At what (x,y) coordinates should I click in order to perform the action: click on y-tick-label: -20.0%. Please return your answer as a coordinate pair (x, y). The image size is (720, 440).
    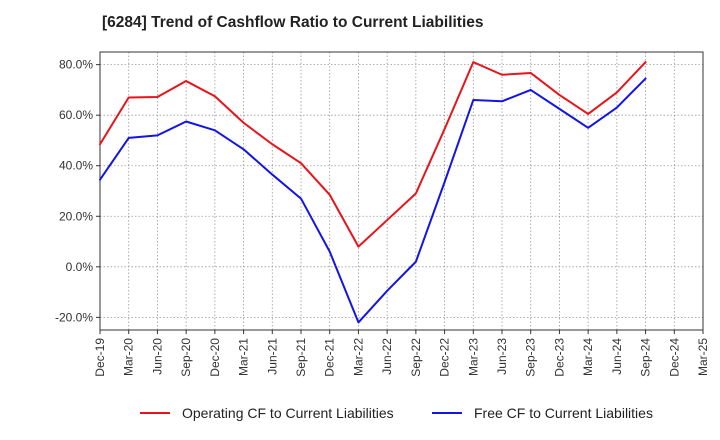
    Looking at the image, I should click on (74, 317).